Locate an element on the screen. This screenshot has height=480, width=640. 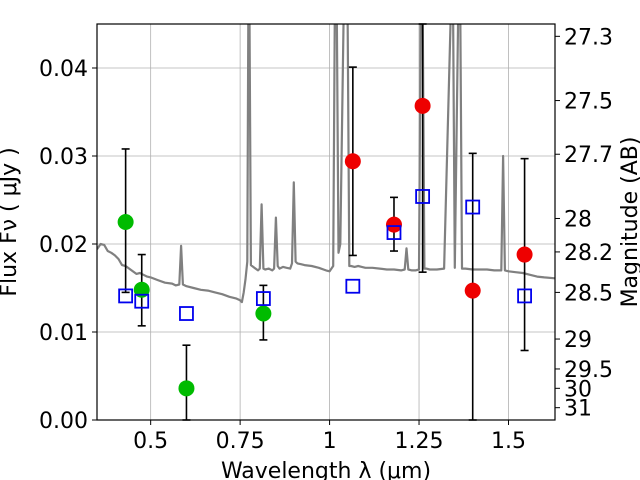
y-axis-label: Flux Fν ( μJy ) is located at coordinates (11, 221).